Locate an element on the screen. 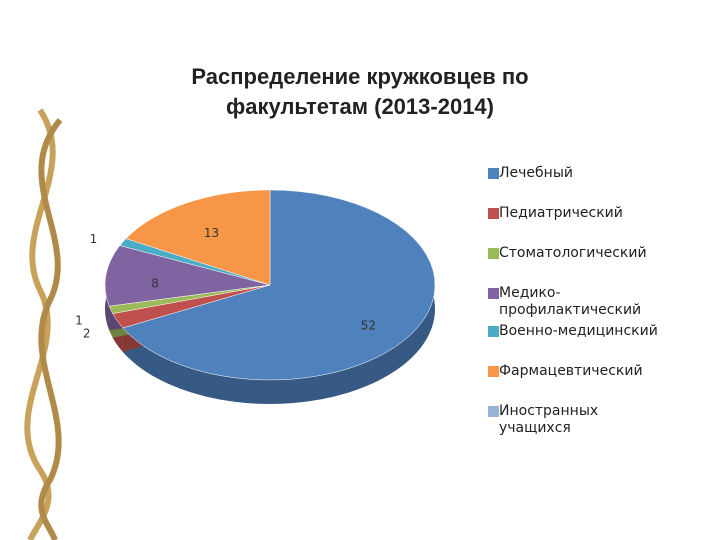 This screenshot has height=540, width=720. legend-item: Педиатрический is located at coordinates (581, 213).